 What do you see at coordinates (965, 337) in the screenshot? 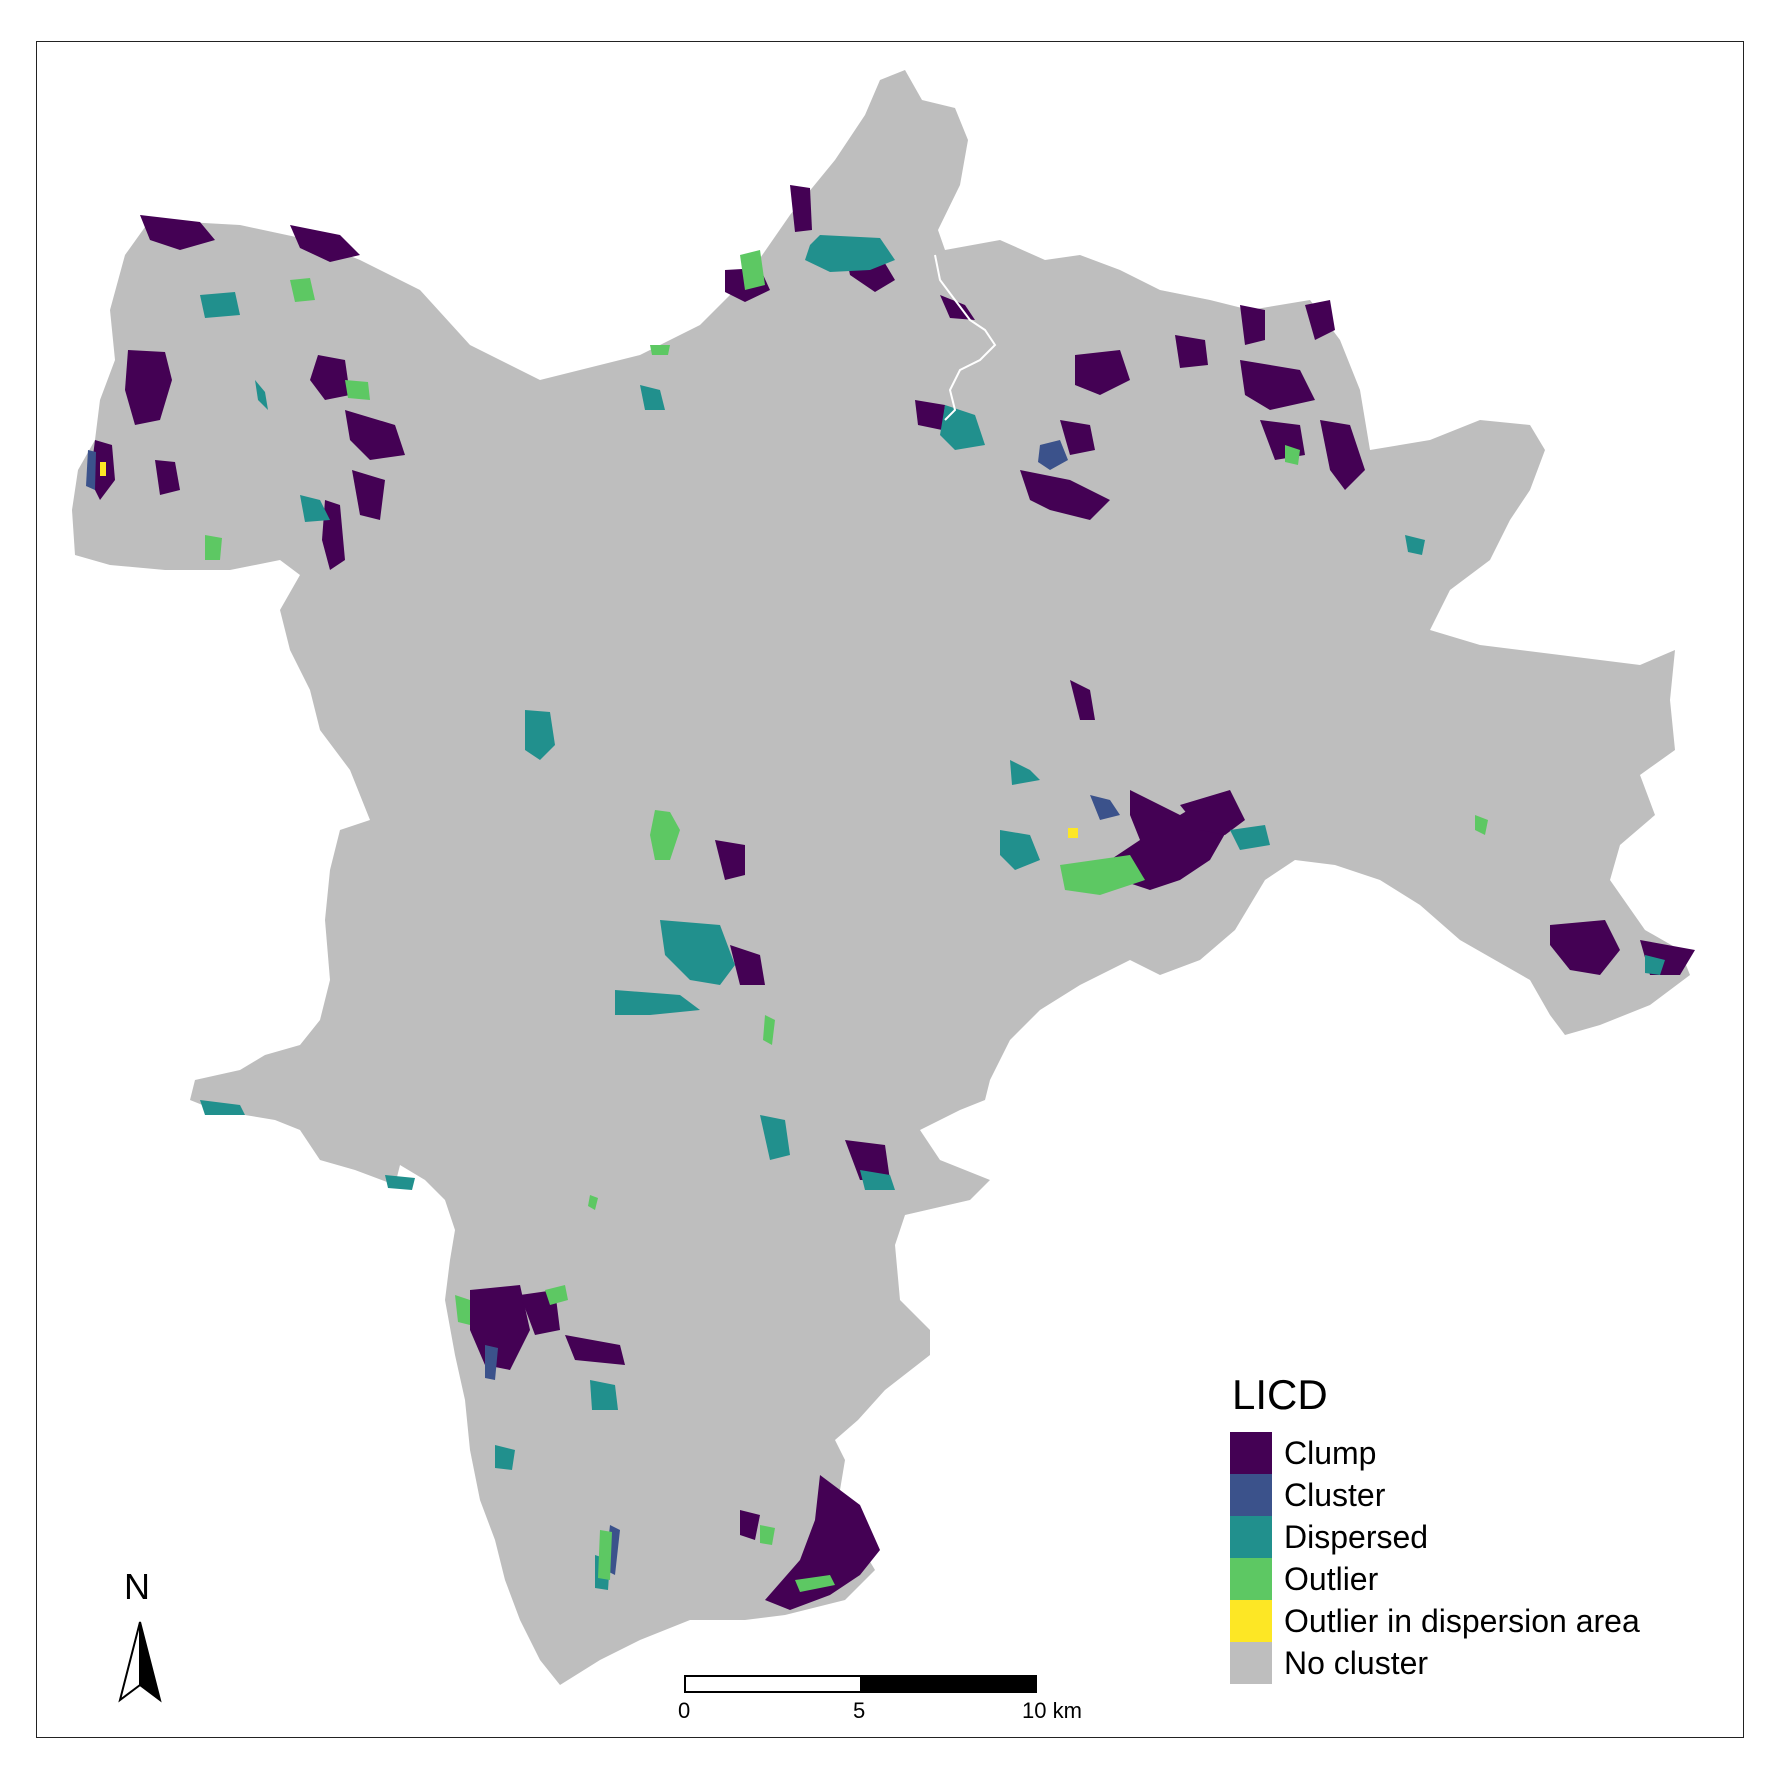
I see `river-line` at bounding box center [965, 337].